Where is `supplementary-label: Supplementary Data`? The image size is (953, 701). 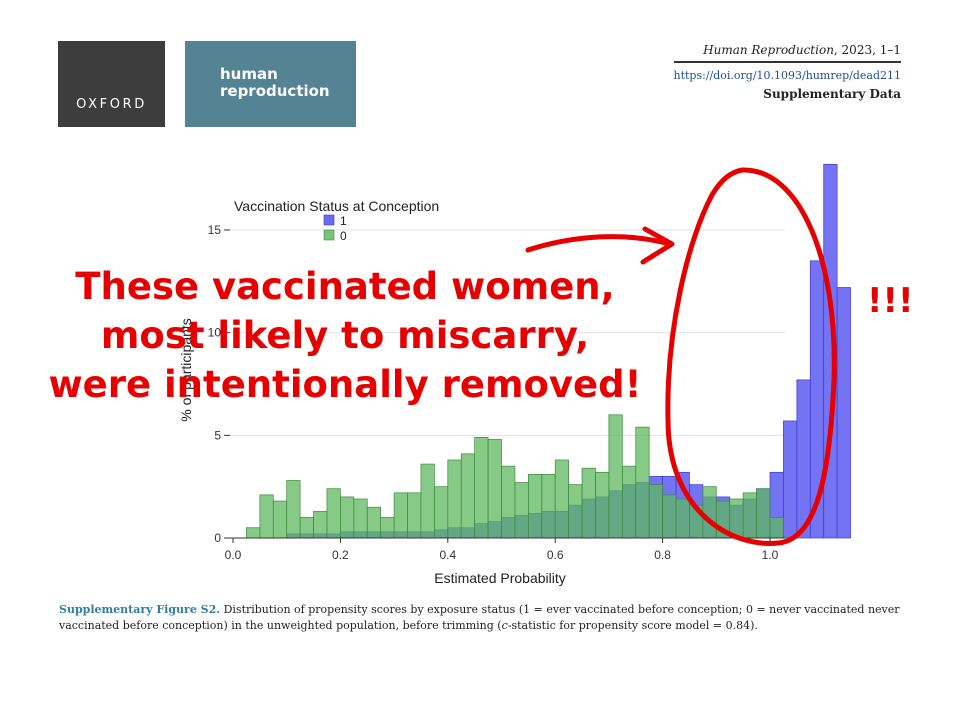
supplementary-label: Supplementary Data is located at coordinates (832, 94).